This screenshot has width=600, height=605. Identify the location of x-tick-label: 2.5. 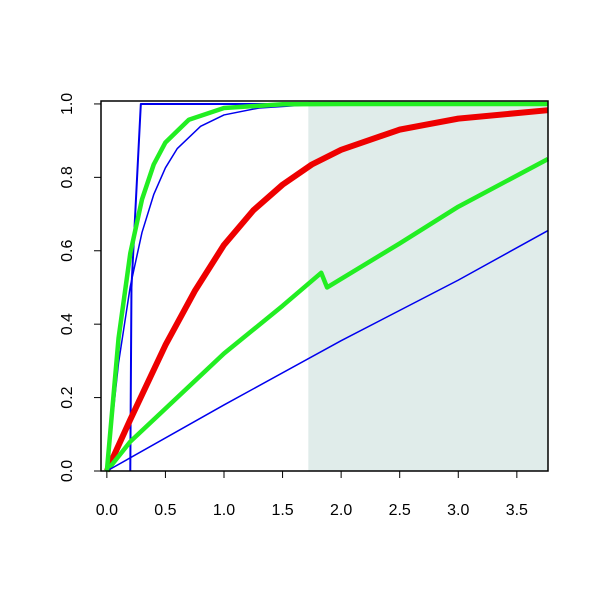
(400, 510).